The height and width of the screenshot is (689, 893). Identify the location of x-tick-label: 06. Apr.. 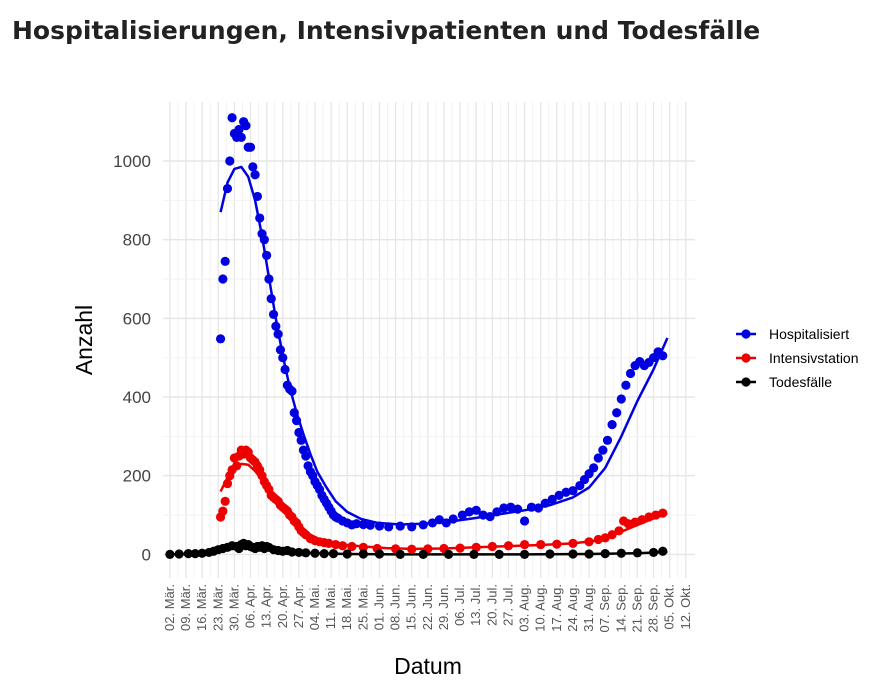
(250, 606).